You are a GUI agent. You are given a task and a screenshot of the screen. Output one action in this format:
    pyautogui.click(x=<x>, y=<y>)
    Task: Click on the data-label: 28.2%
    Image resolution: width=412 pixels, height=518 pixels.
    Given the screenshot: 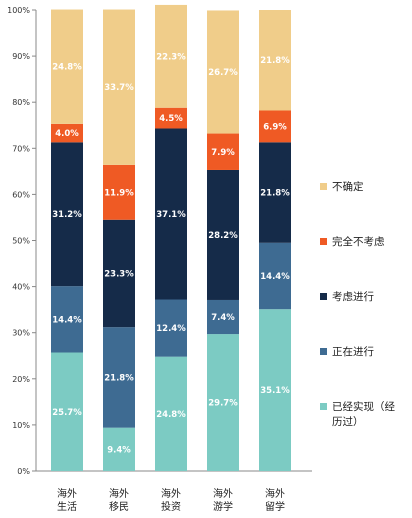 What is the action you would take?
    pyautogui.click(x=223, y=236)
    